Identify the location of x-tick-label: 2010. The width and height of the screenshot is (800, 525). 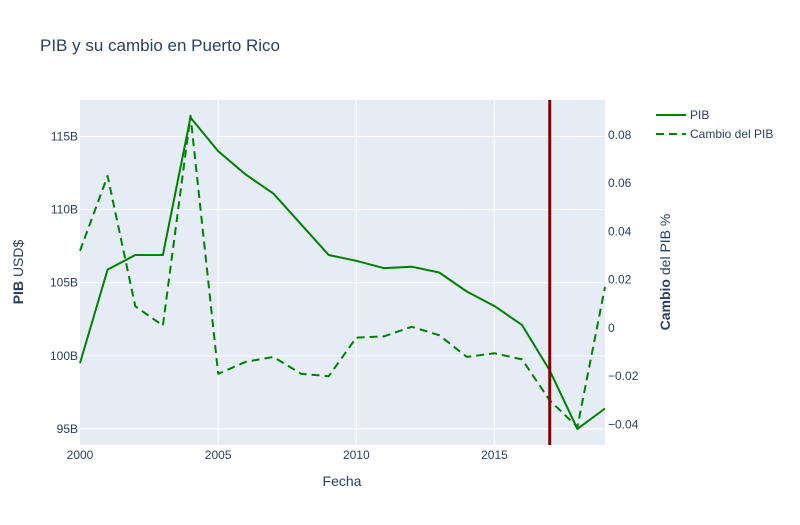
(356, 455).